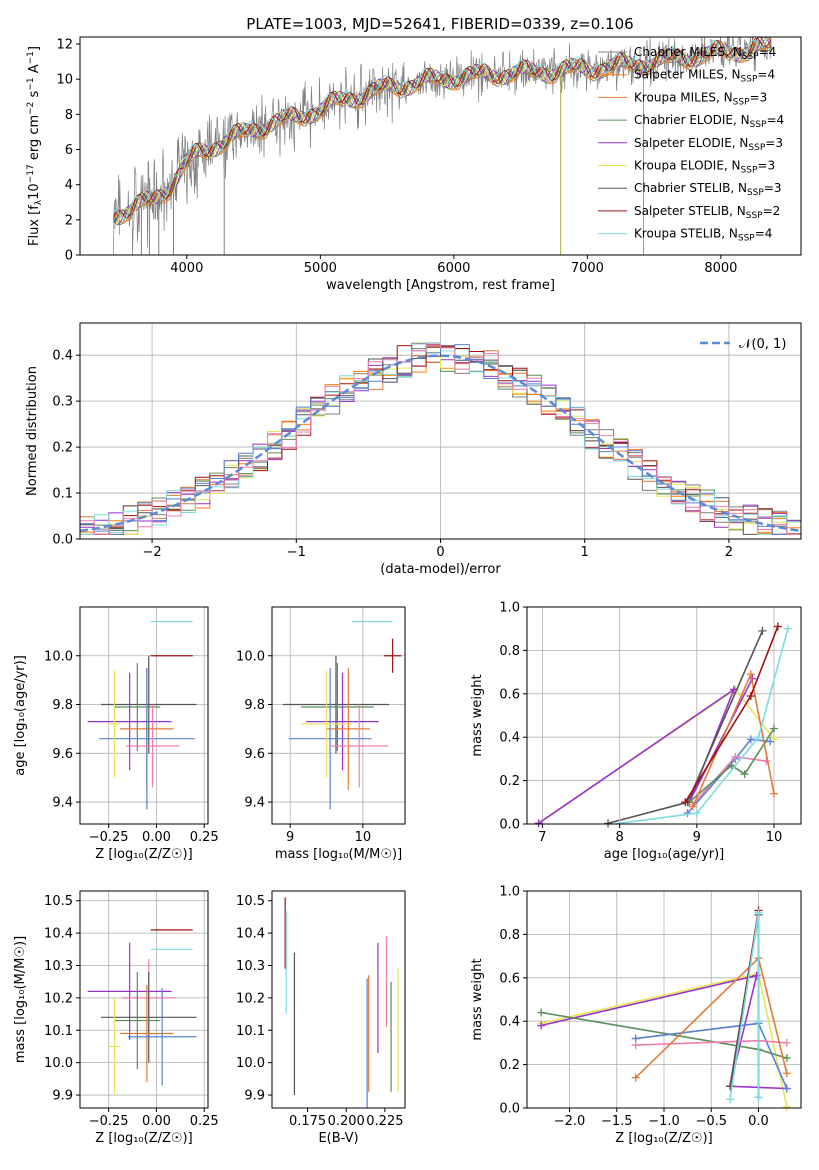 The image size is (819, 1170). What do you see at coordinates (152, 552) in the screenshot?
I see `residuals-xtick-label-0: −2` at bounding box center [152, 552].